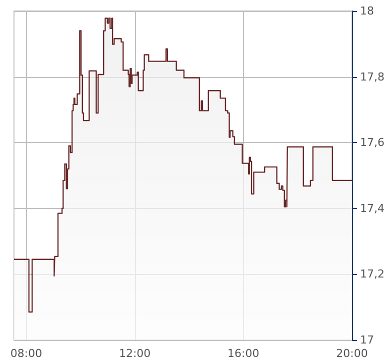 The image size is (390, 364). I want to click on x-tick-label: 08:00, so click(26, 353).